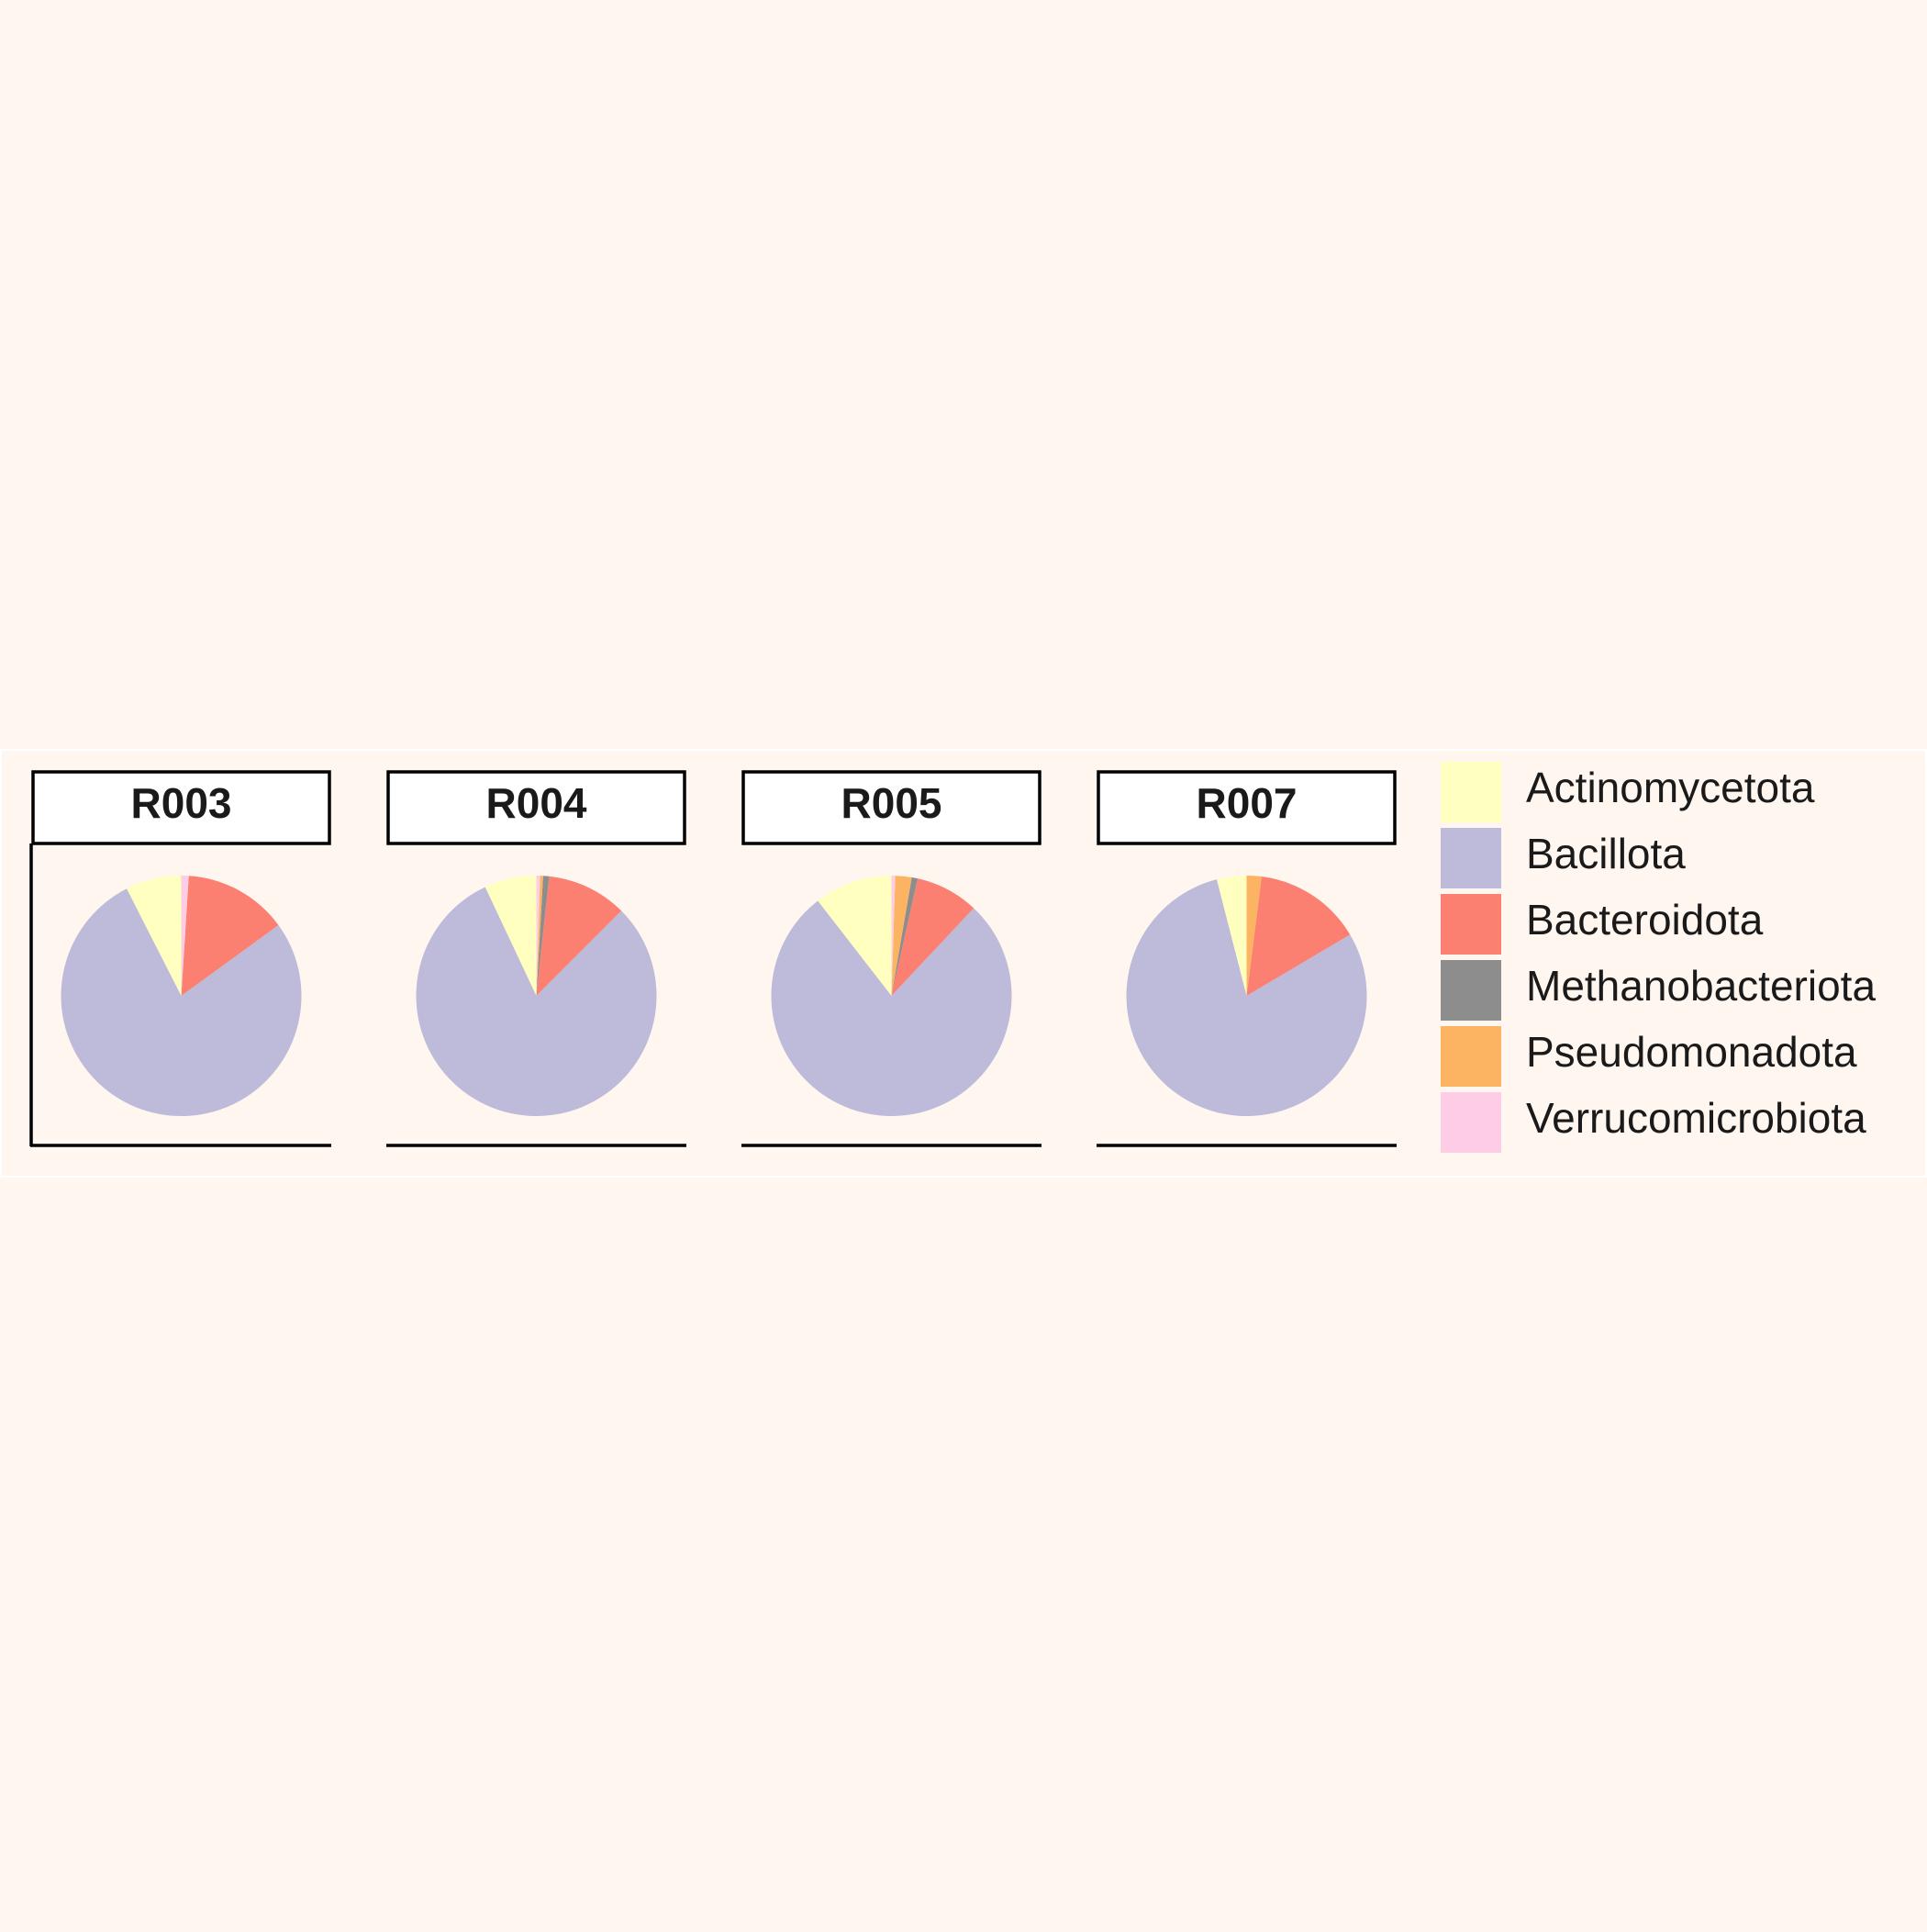 The height and width of the screenshot is (1932, 1927). What do you see at coordinates (1606, 853) in the screenshot?
I see `legend-label: Bacillota` at bounding box center [1606, 853].